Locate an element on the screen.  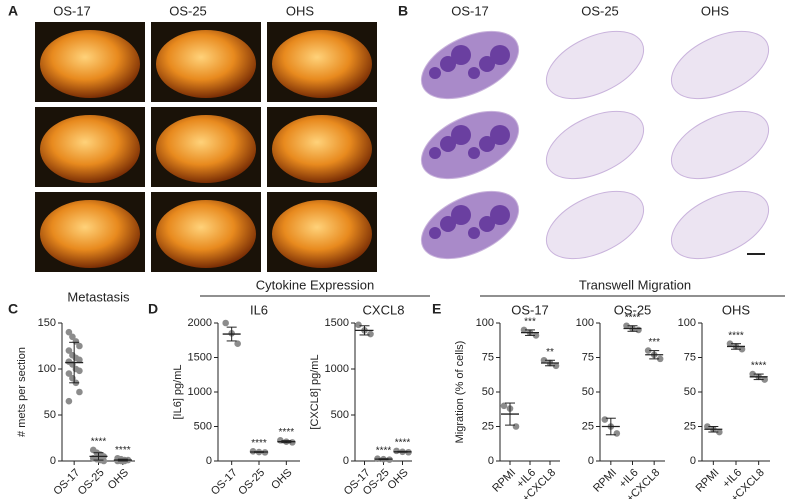
column-title: OS-25 is located at coordinates (600, 10).